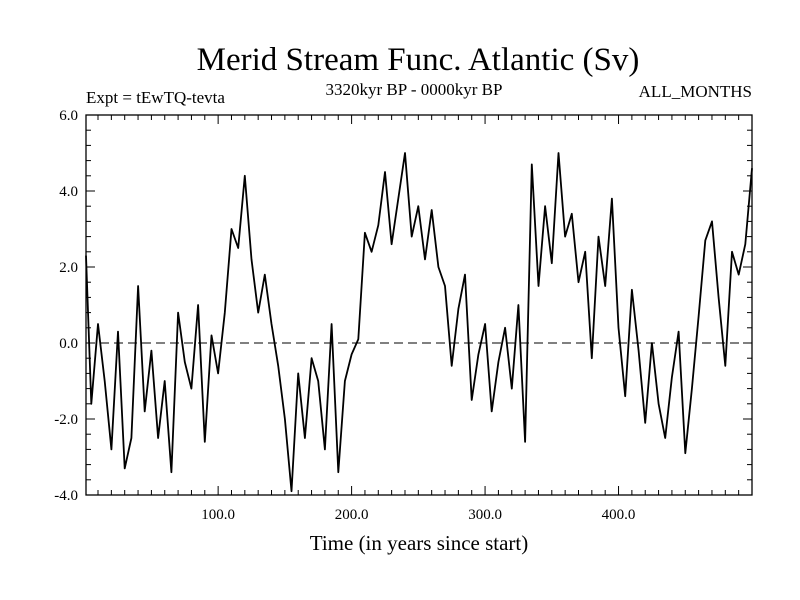  Describe the element at coordinates (485, 515) in the screenshot. I see `x-tick-label: 300.0` at that location.